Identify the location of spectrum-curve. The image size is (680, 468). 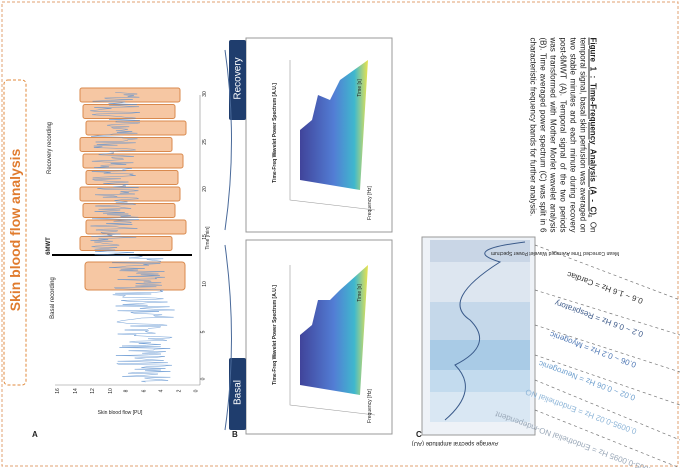
(485, 331).